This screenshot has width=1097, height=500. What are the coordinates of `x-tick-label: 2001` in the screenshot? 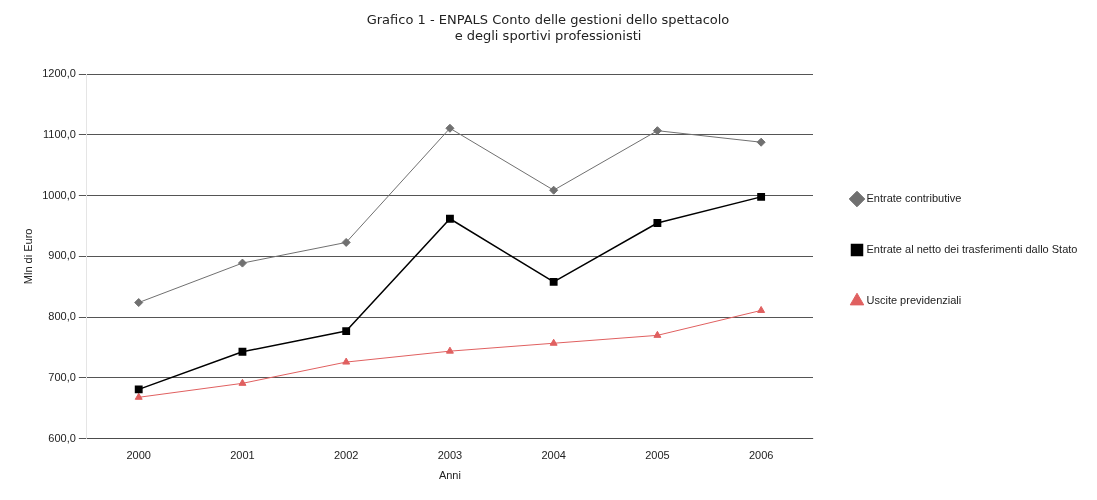 It's located at (242, 455).